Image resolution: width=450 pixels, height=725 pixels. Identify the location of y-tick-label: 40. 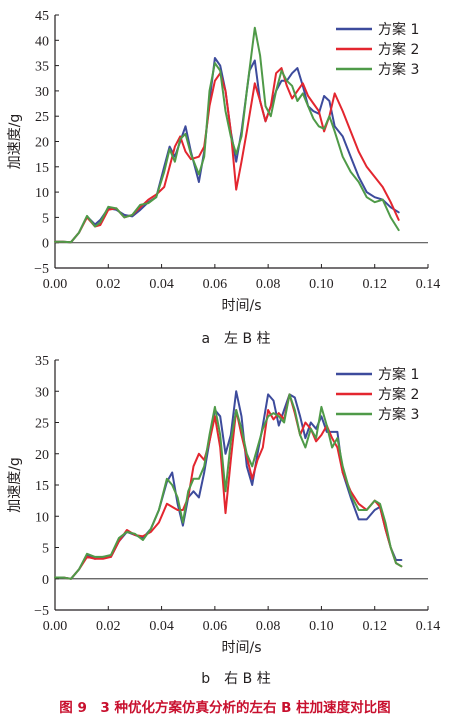
(42, 41).